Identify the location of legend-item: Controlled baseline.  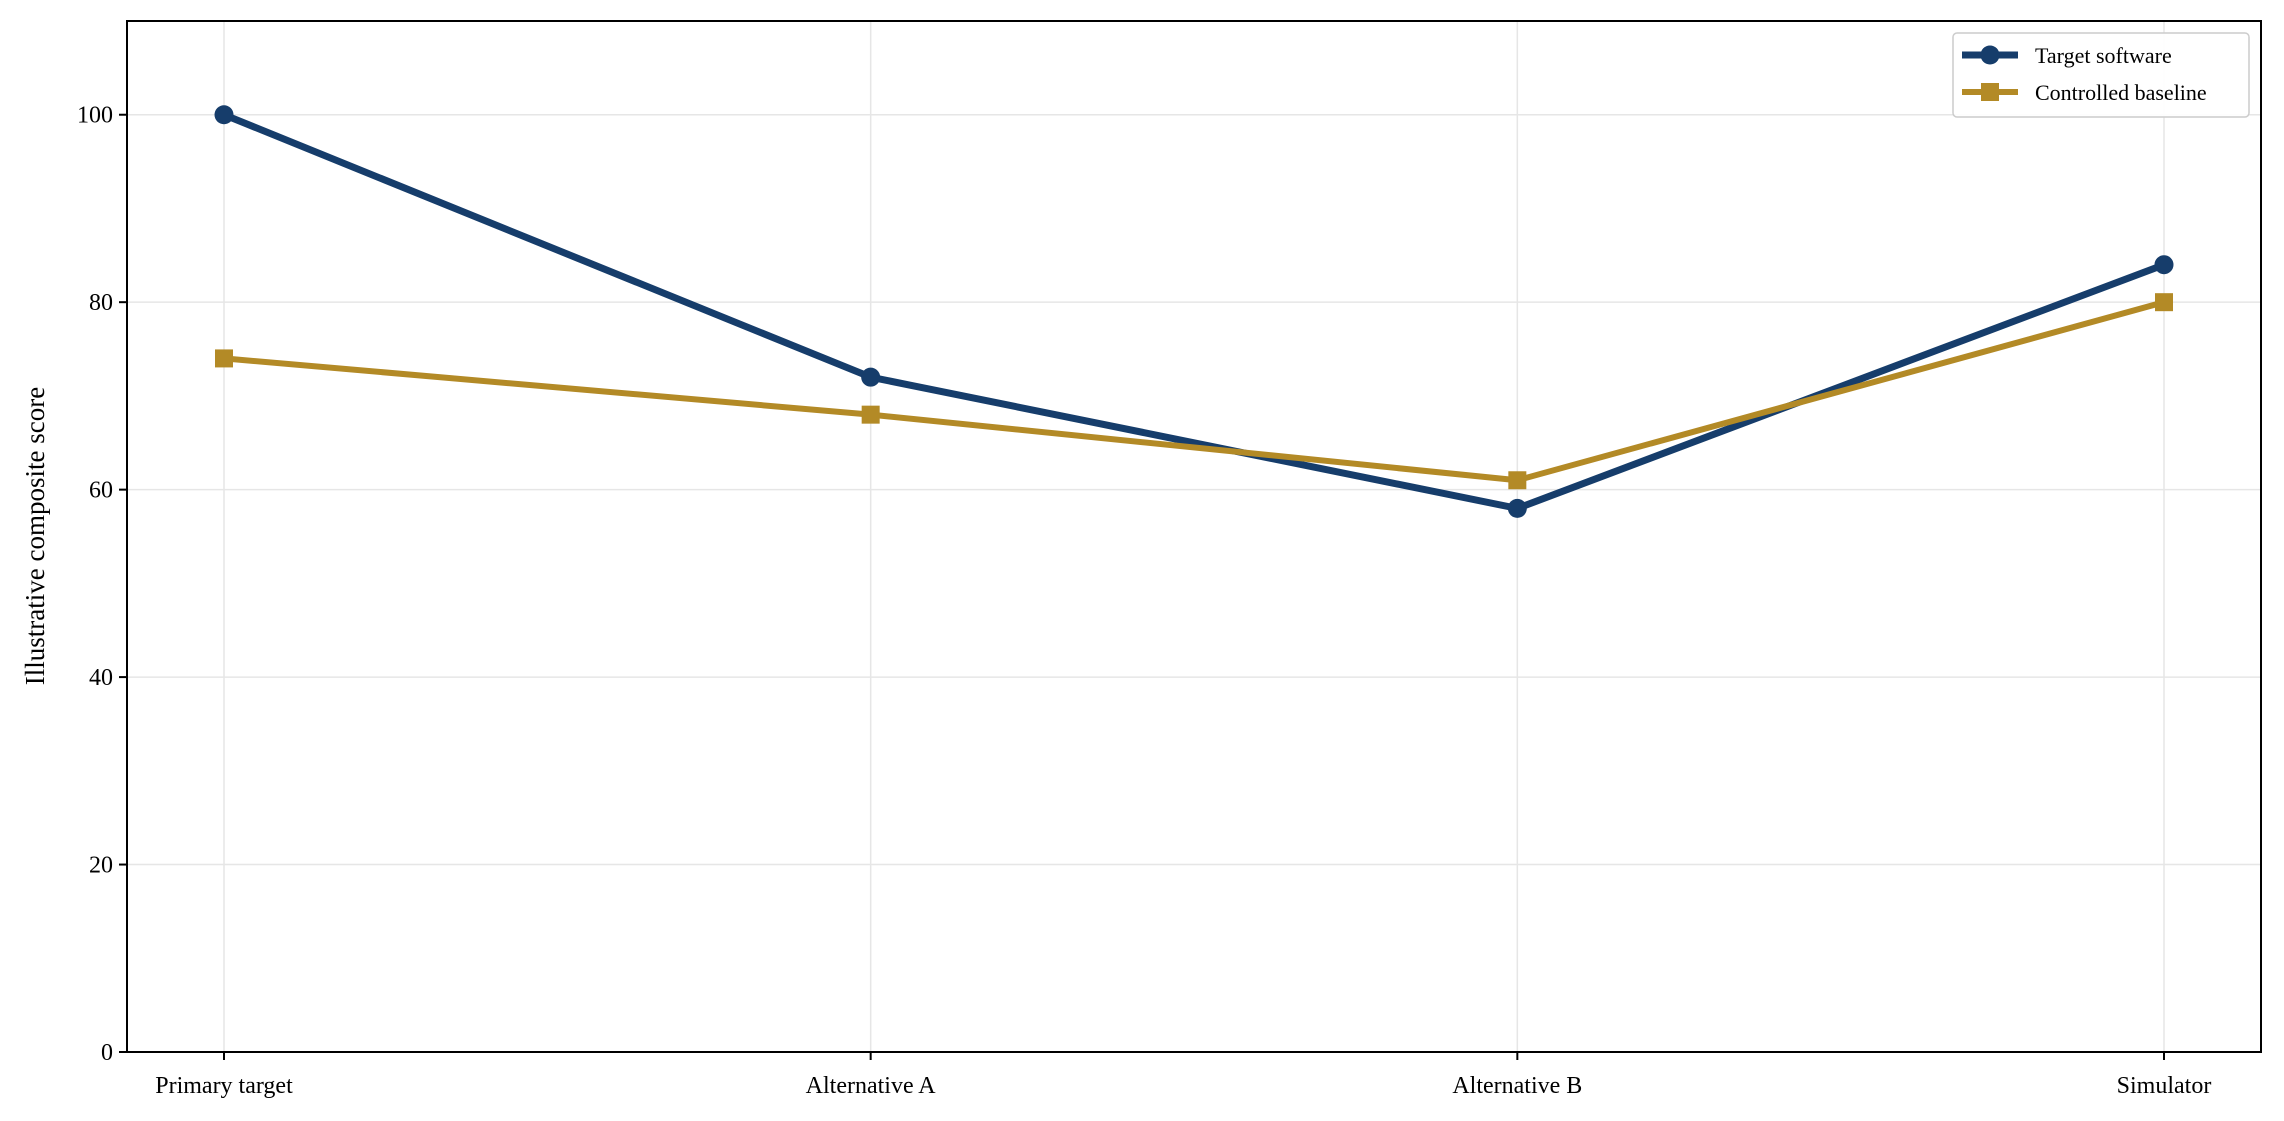
(2084, 92).